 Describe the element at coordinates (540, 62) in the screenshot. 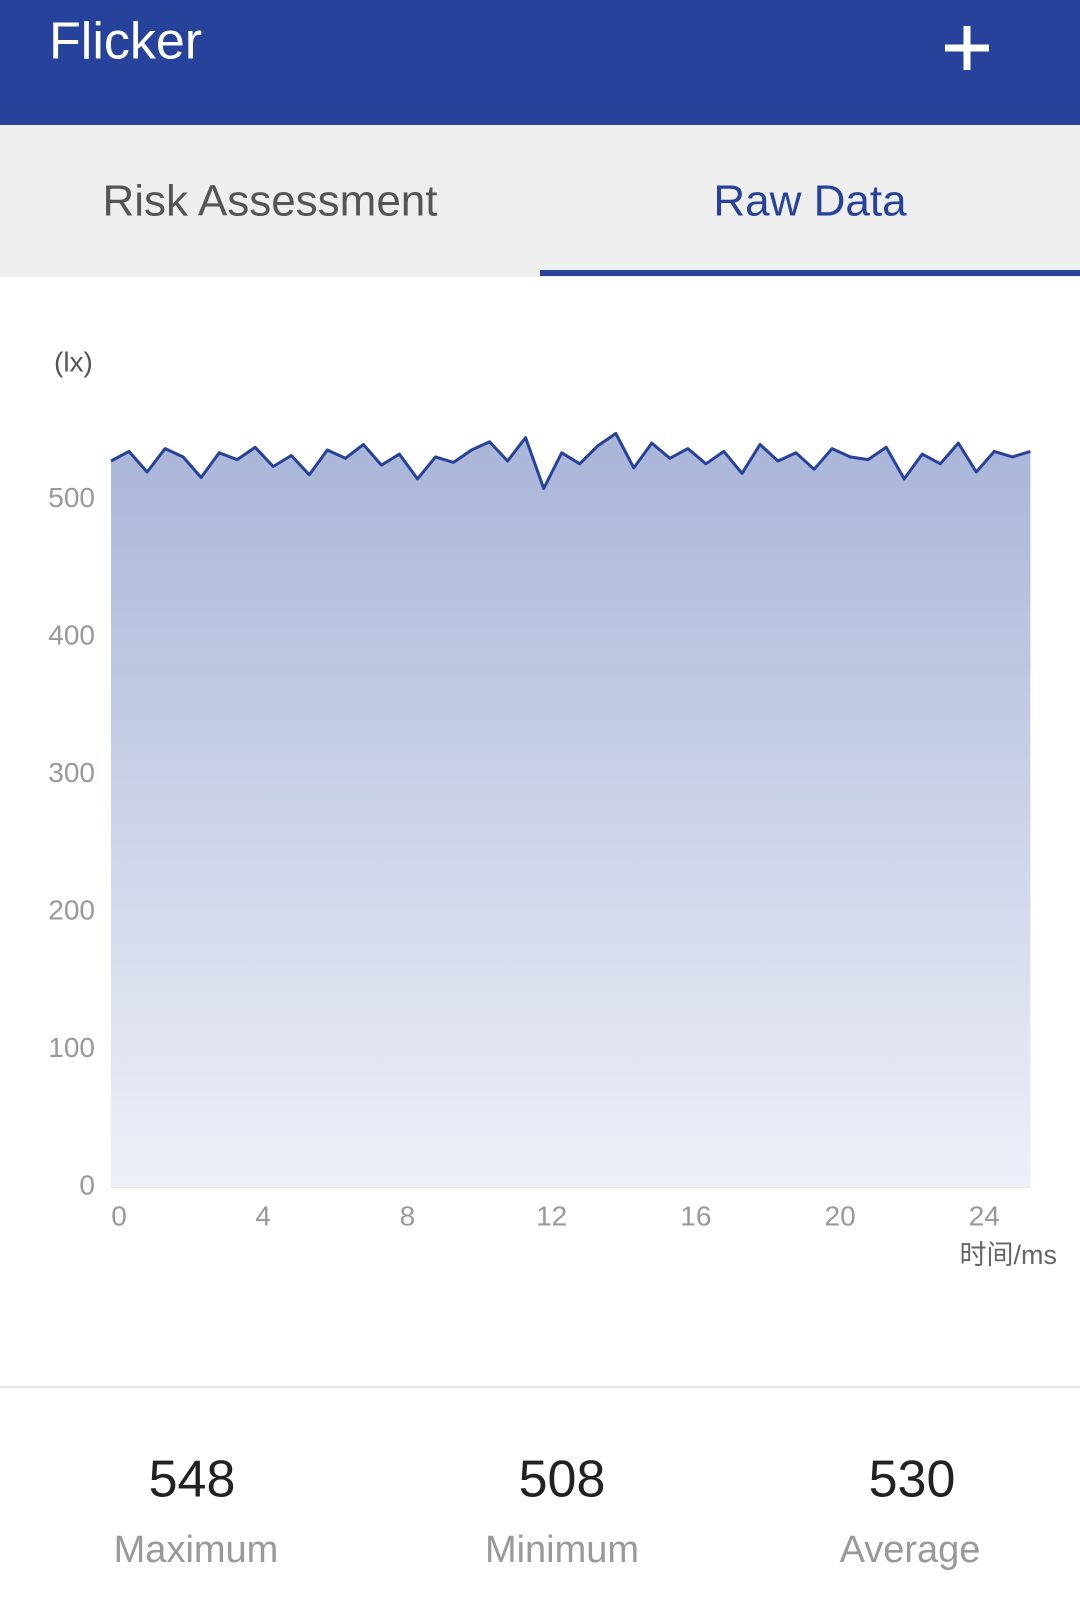

I see `app-bar` at that location.